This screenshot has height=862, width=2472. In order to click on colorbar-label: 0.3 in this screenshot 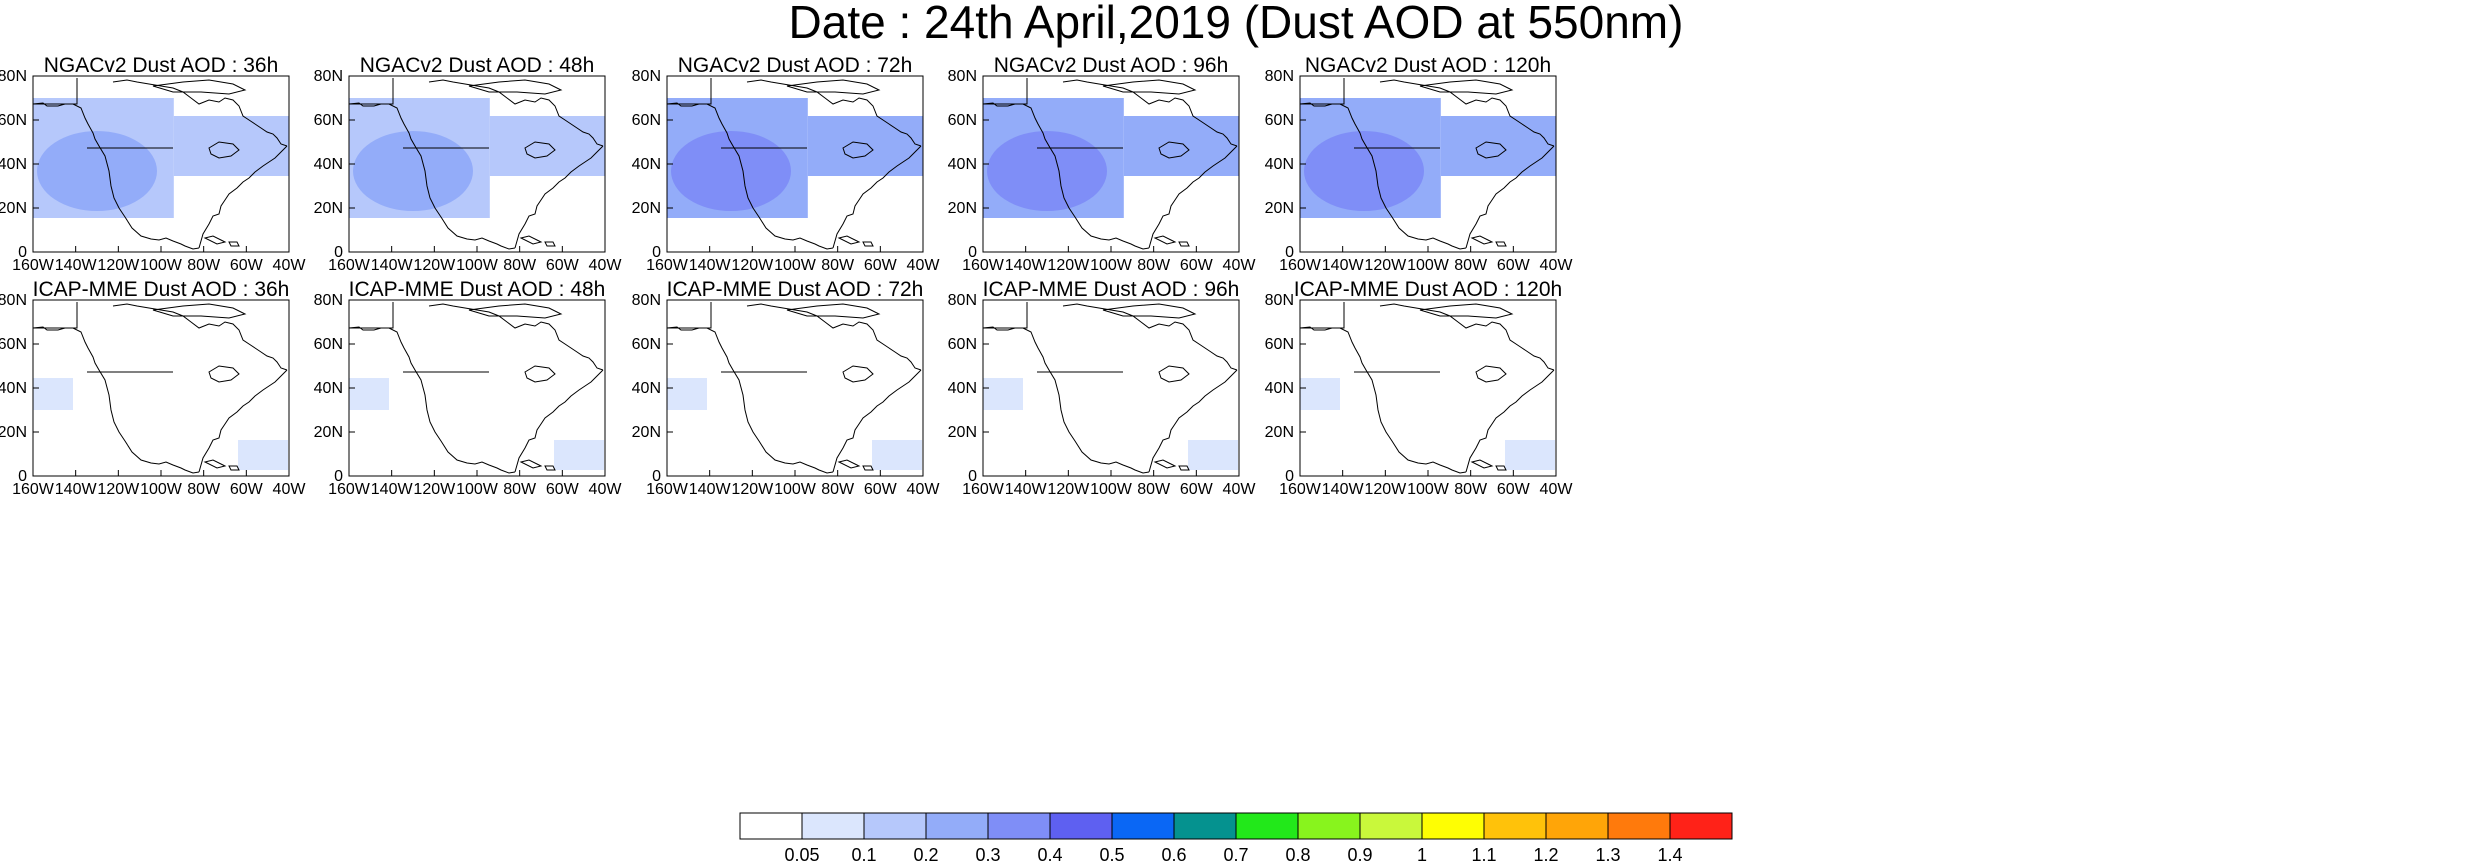, I will do `click(987, 853)`.